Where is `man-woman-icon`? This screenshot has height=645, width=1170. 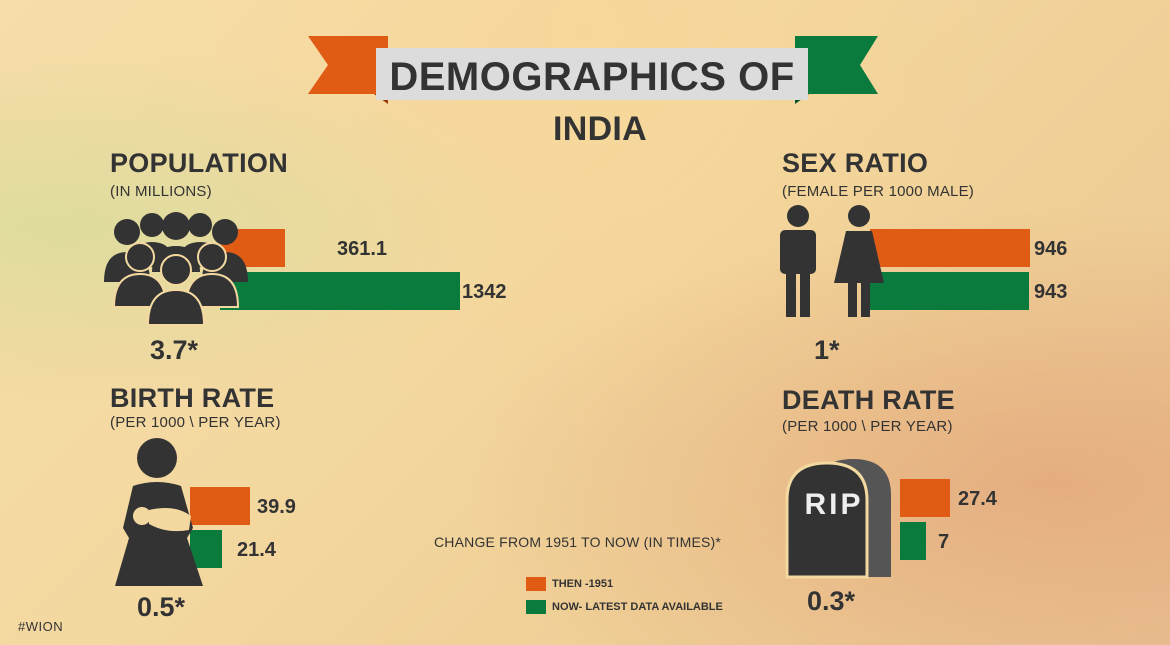 man-woman-icon is located at coordinates (832, 261).